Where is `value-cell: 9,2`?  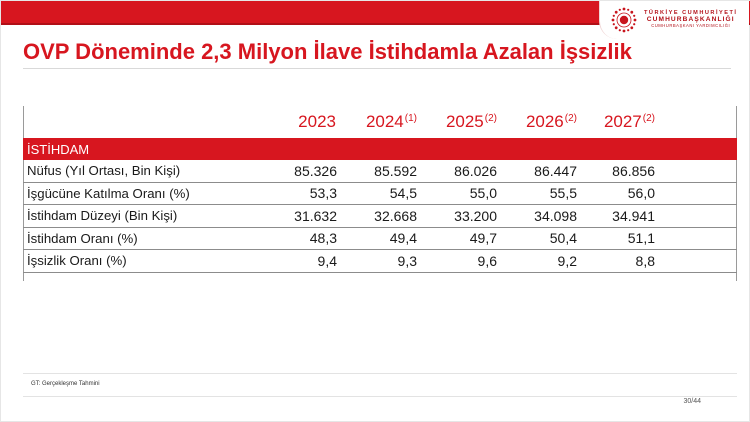 value-cell: 9,2 is located at coordinates (567, 260).